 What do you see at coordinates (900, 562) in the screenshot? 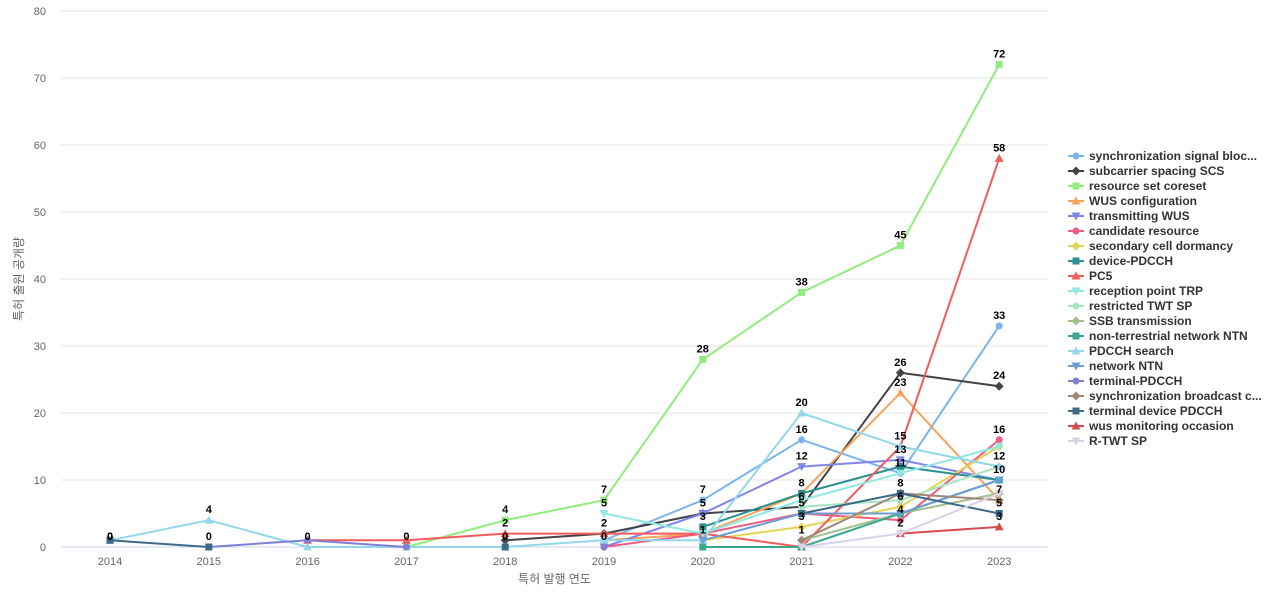
I see `x-tick-label: 2022` at bounding box center [900, 562].